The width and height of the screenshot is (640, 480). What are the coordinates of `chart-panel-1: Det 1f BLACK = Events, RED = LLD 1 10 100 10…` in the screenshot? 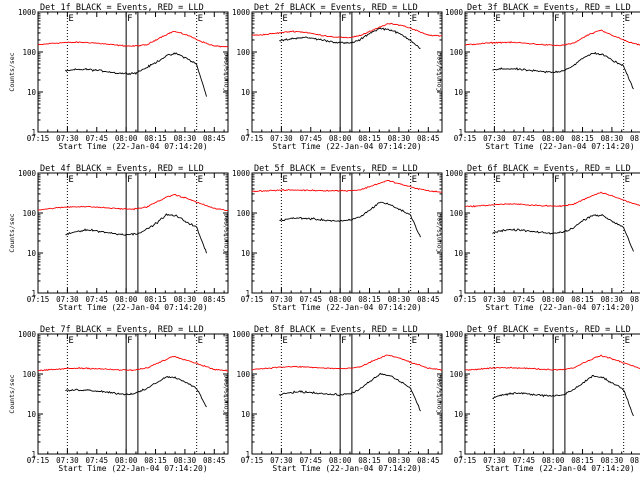 It's located at (118, 77).